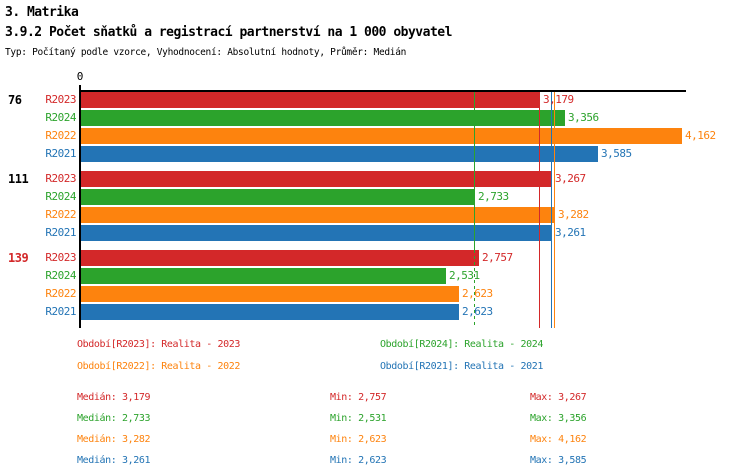  What do you see at coordinates (383, 91) in the screenshot?
I see `plot-top-border` at bounding box center [383, 91].